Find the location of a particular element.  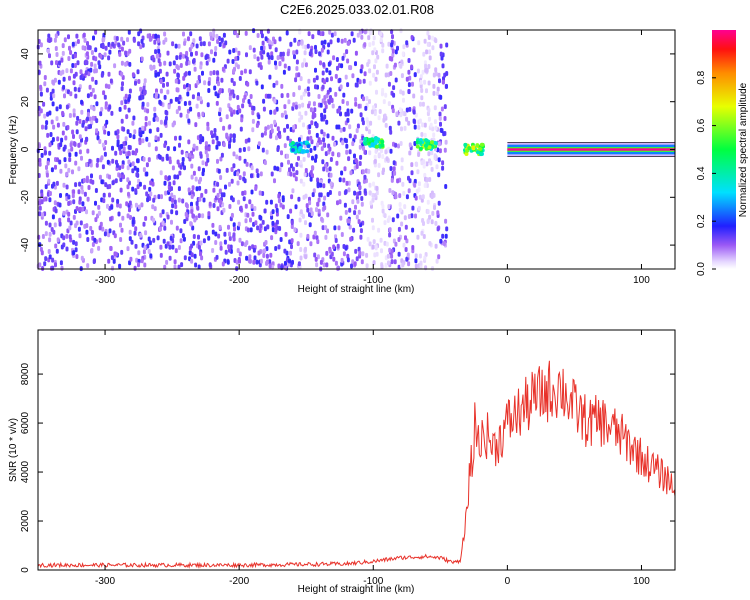

y-tick-label: 0 is located at coordinates (25, 149).